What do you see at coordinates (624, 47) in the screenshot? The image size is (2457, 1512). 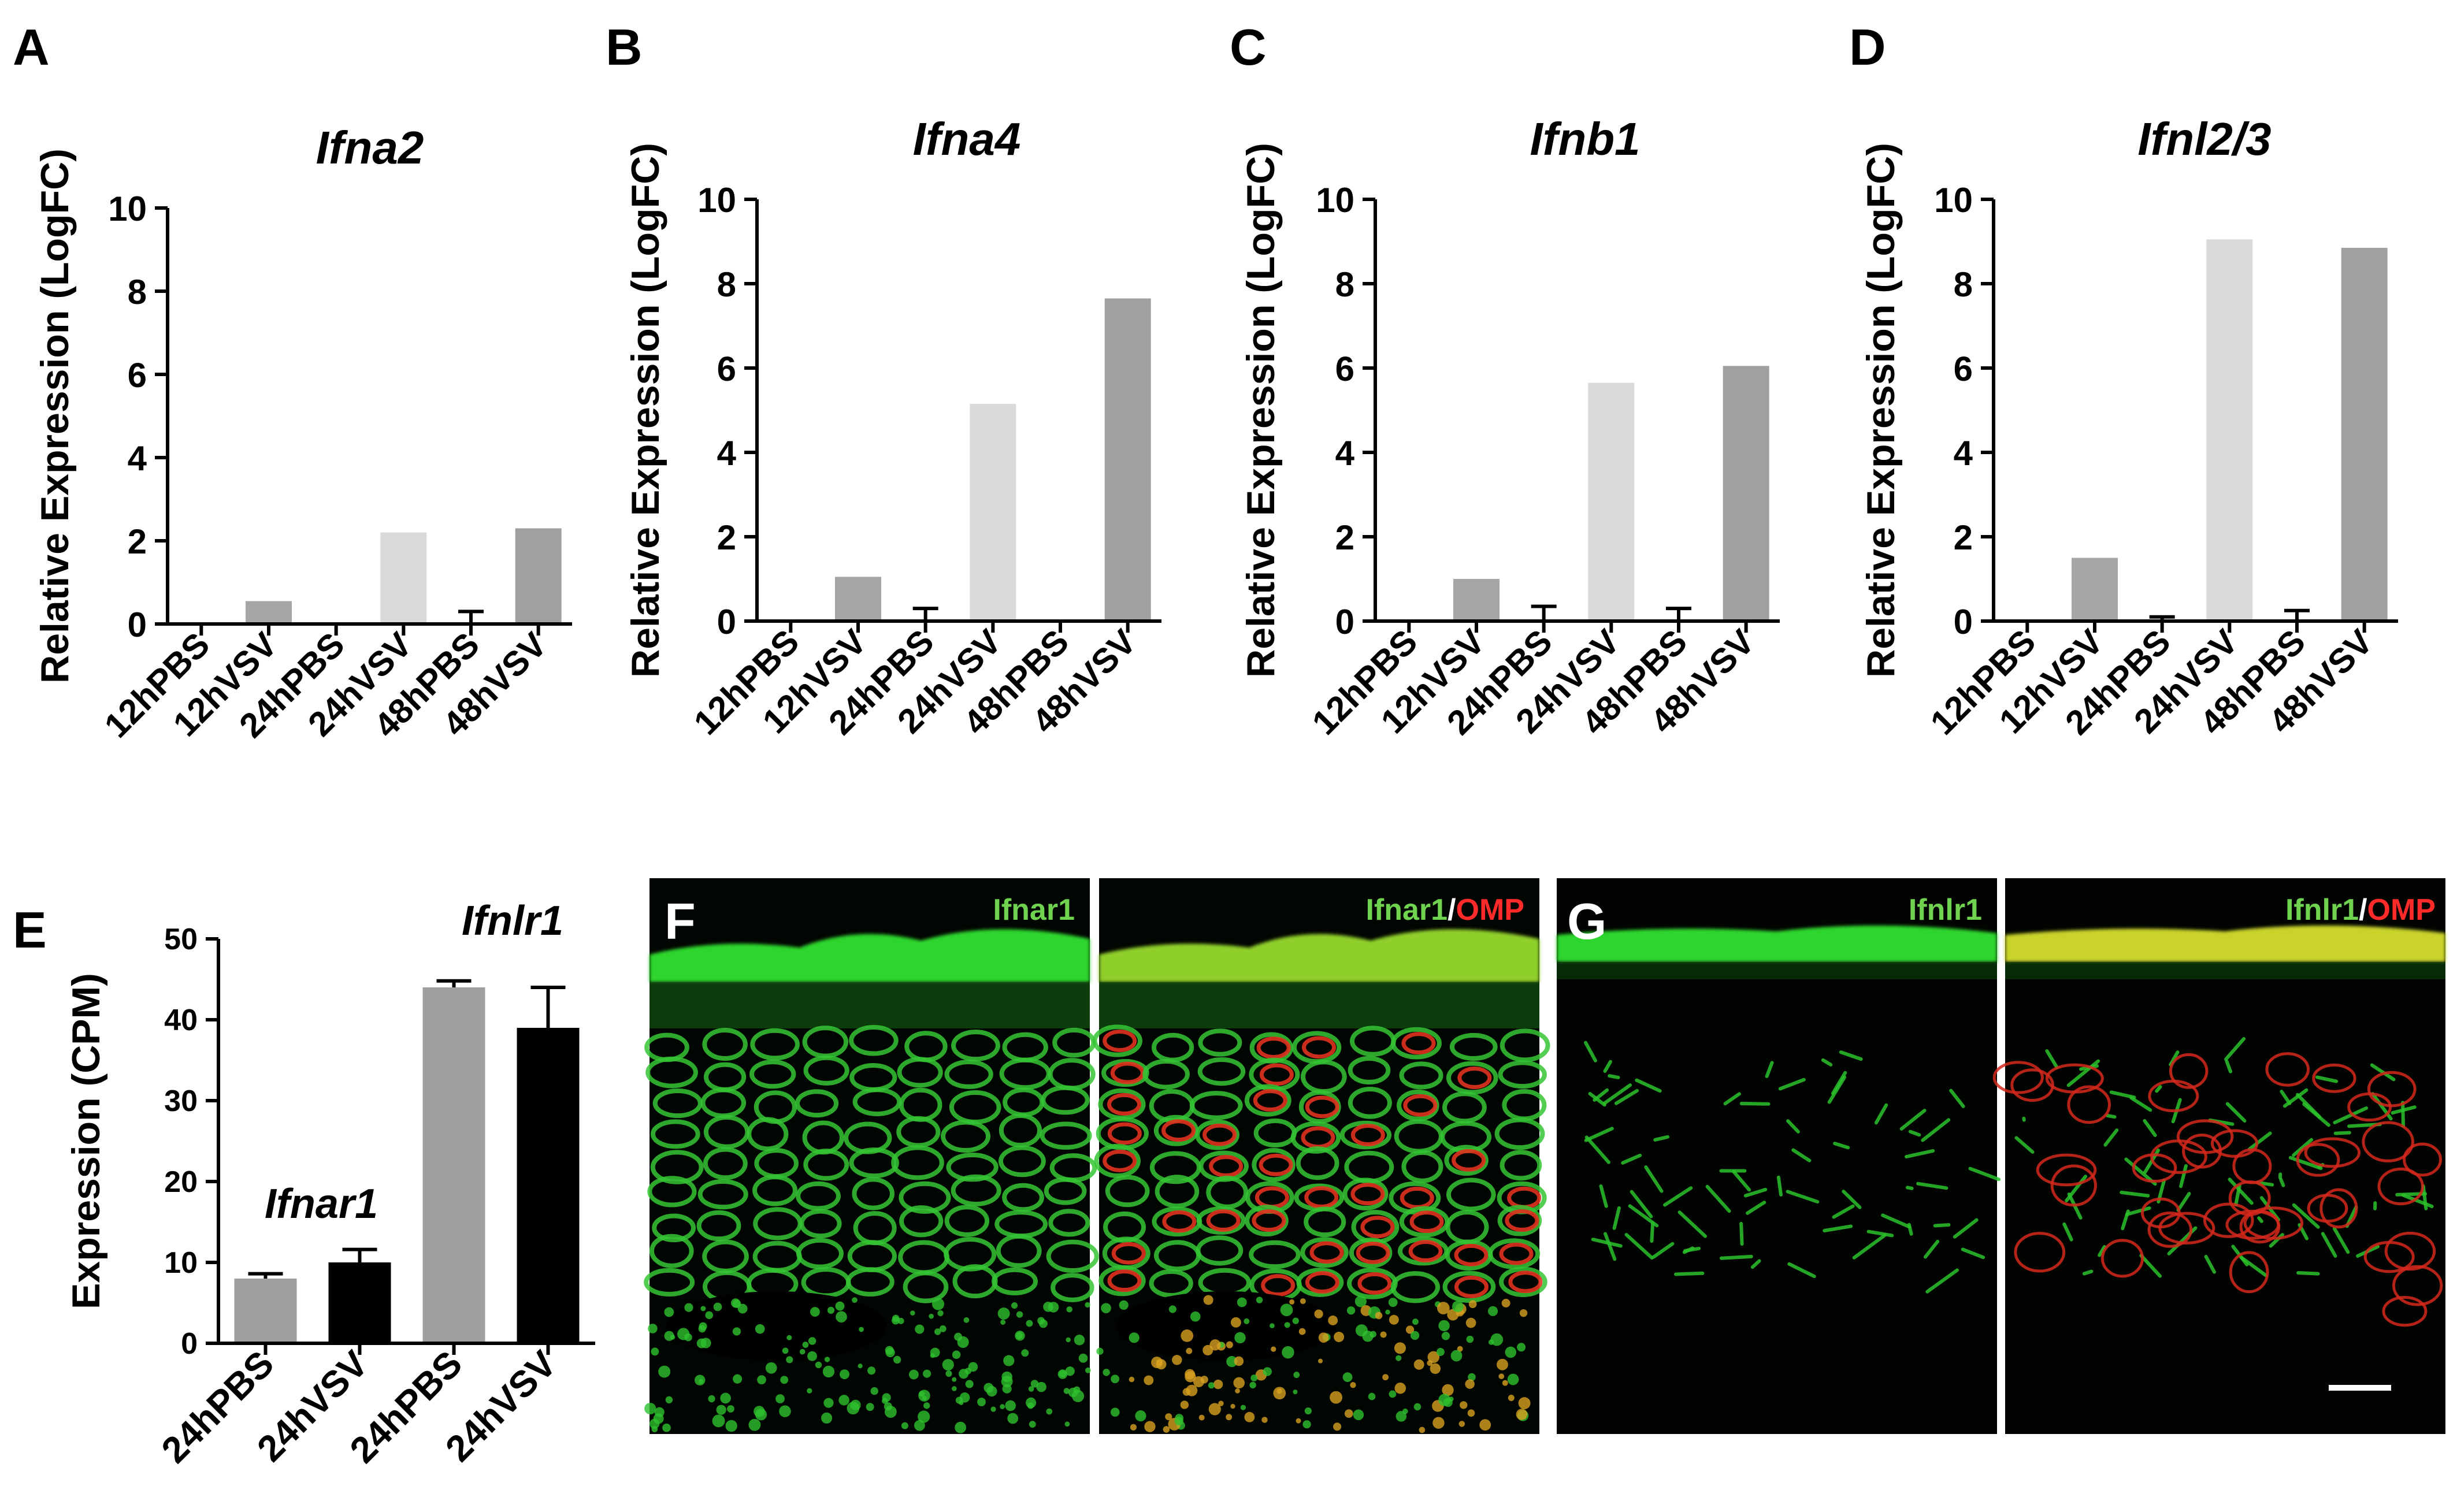 I see `panel-letter-b: B` at bounding box center [624, 47].